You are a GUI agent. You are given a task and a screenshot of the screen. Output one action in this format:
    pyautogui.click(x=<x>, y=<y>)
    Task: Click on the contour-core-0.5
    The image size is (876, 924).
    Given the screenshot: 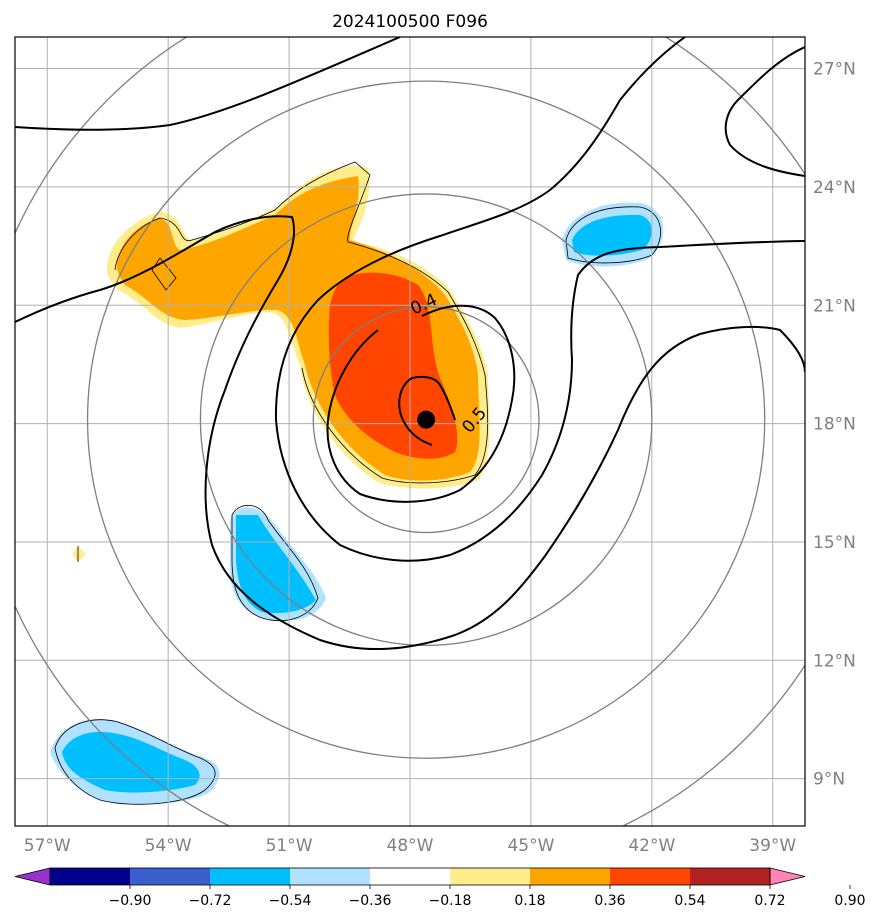 What is the action you would take?
    pyautogui.click(x=427, y=410)
    